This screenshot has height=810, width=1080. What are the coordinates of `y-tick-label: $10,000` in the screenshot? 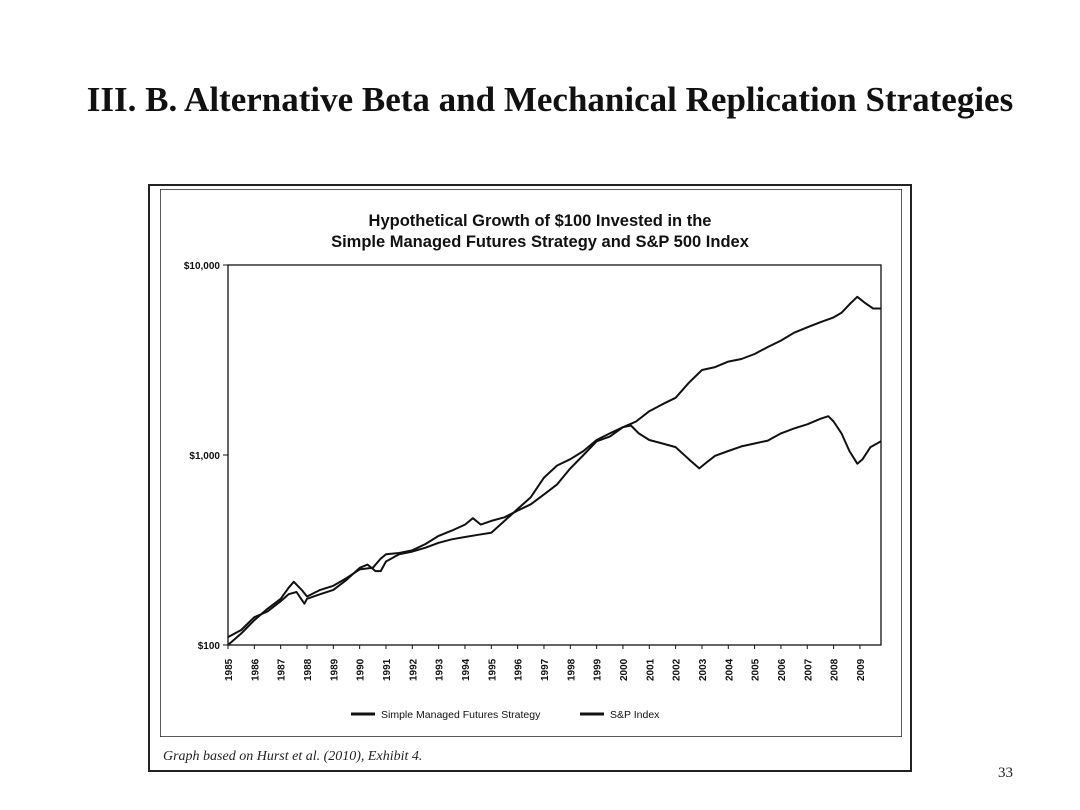 It's located at (202, 266).